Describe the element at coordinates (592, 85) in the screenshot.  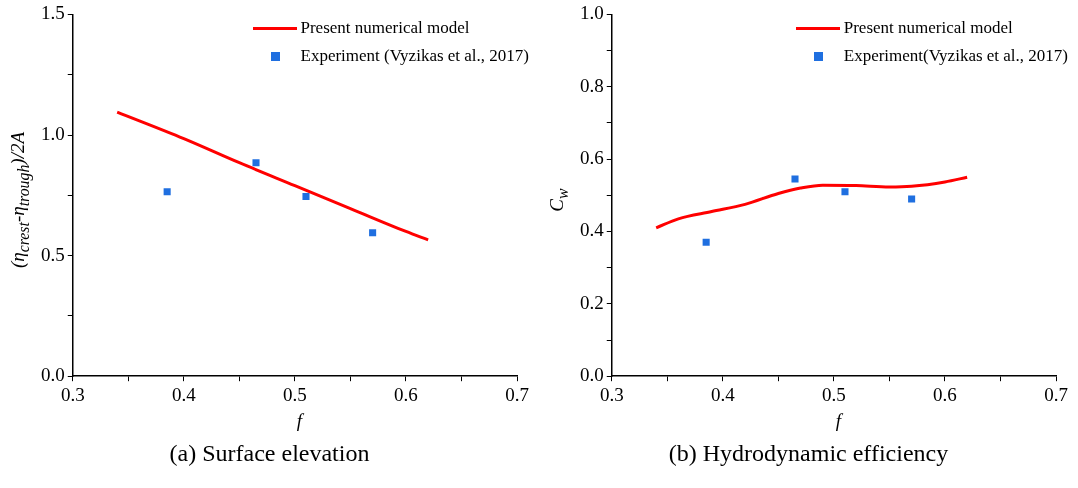
I see `y-tick-label: 0.8` at that location.